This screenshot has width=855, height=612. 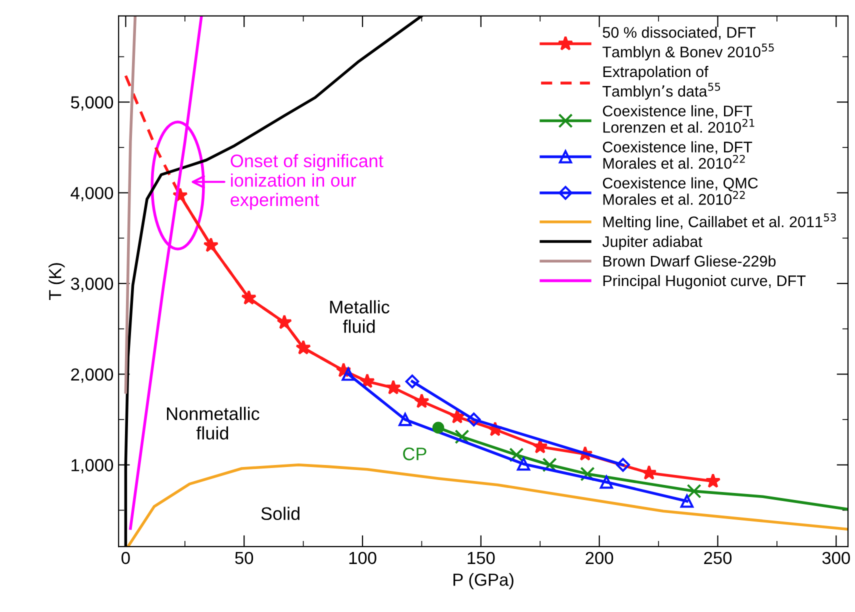 What do you see at coordinates (484, 581) in the screenshot?
I see `x-axis-title: P (GPa)` at bounding box center [484, 581].